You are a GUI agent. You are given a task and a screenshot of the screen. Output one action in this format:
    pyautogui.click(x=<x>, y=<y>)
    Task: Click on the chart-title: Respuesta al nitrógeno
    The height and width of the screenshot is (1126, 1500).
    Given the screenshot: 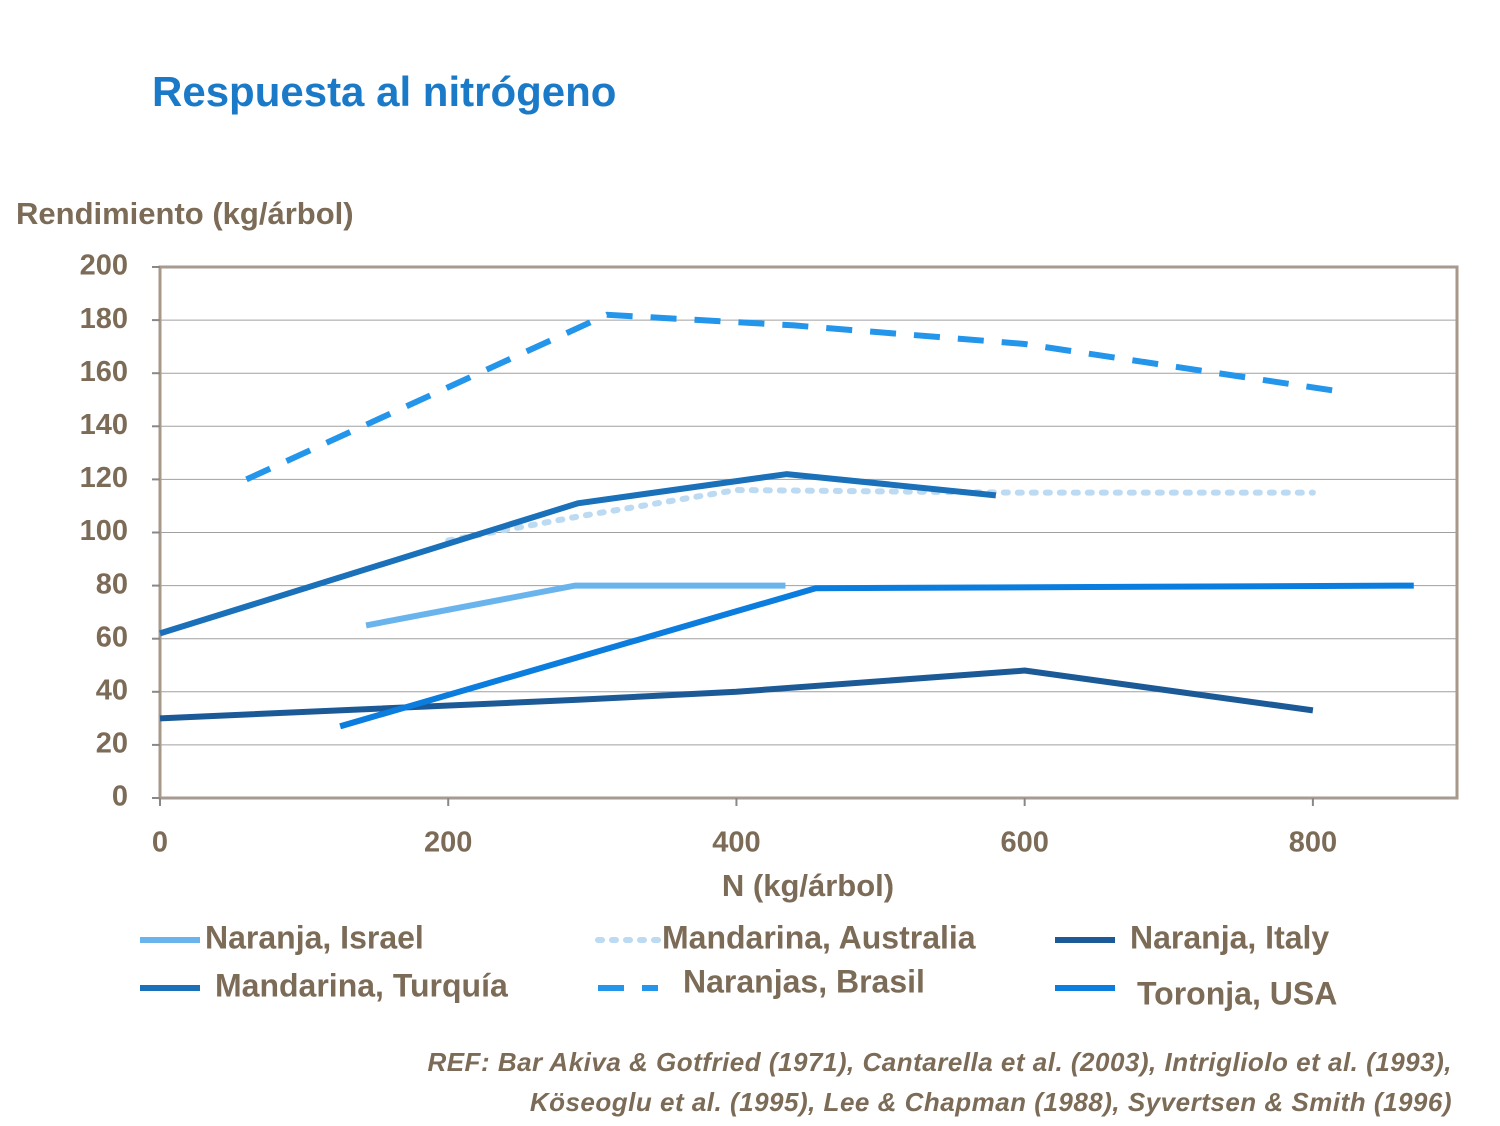 What is the action you would take?
    pyautogui.click(x=384, y=91)
    